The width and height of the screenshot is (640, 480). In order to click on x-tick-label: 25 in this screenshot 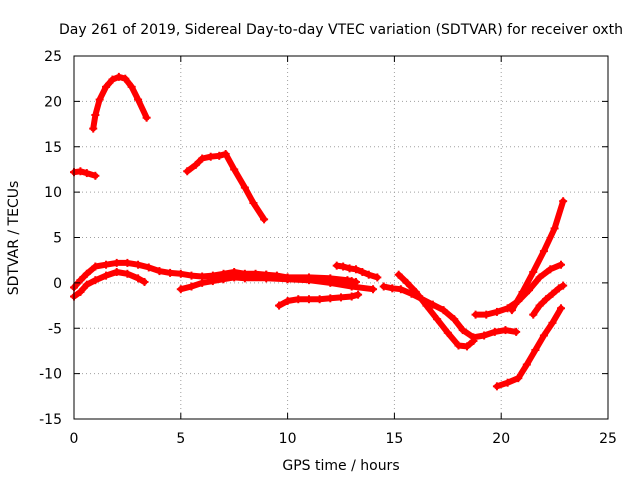, I will do `click(608, 439)`.